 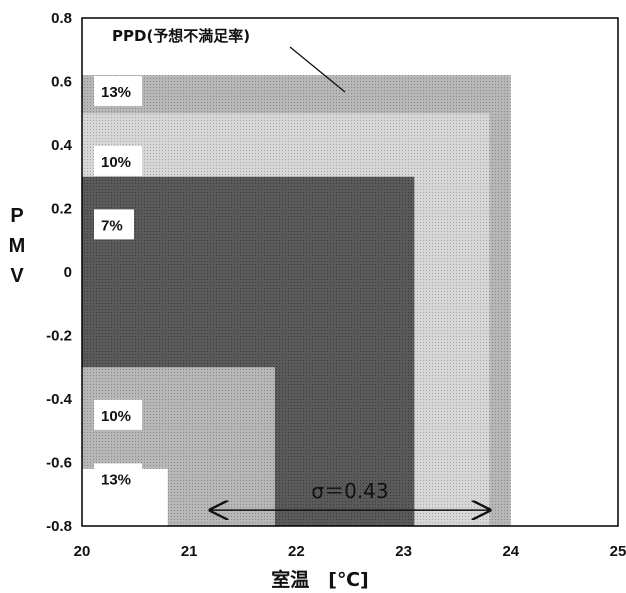 I want to click on band-labels: 13% 10% 7% 10% 13%, so click(x=118, y=285).